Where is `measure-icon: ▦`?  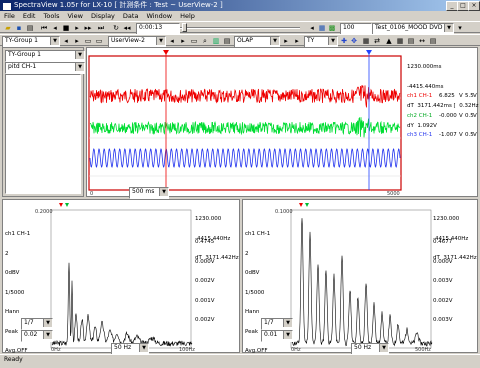
measure-icon: ▦ is located at coordinates (366, 41).